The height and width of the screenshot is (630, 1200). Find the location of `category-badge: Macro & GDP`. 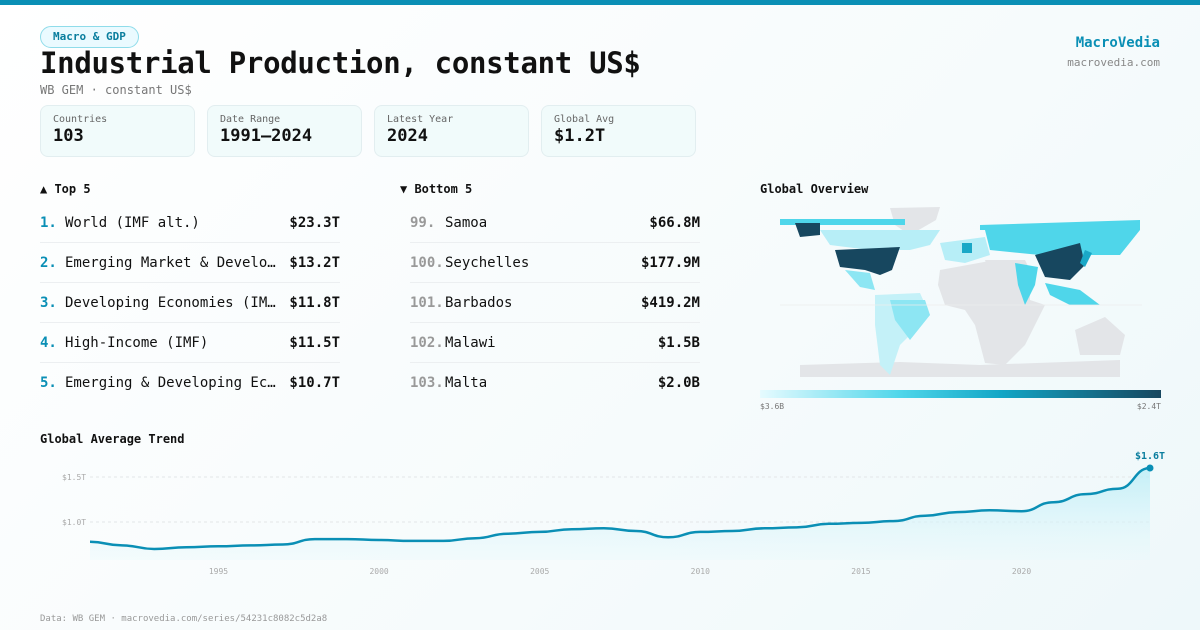

category-badge: Macro & GDP is located at coordinates (89, 37).